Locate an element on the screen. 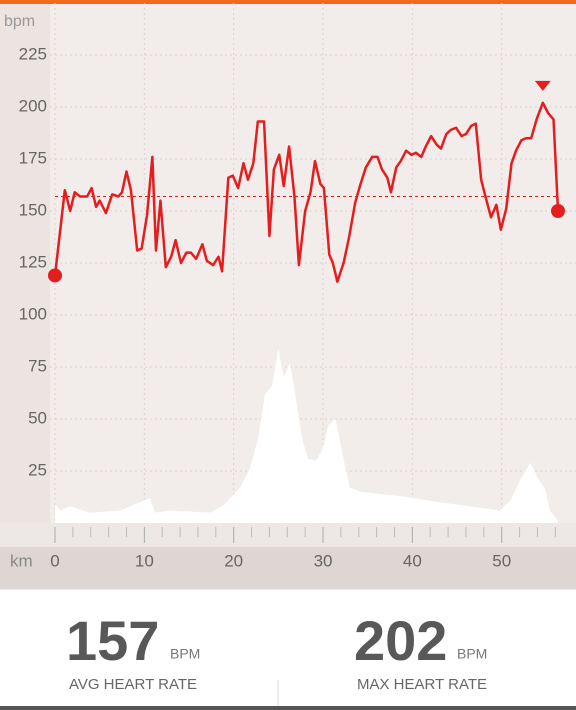  x-tick-label: 30 is located at coordinates (323, 560).